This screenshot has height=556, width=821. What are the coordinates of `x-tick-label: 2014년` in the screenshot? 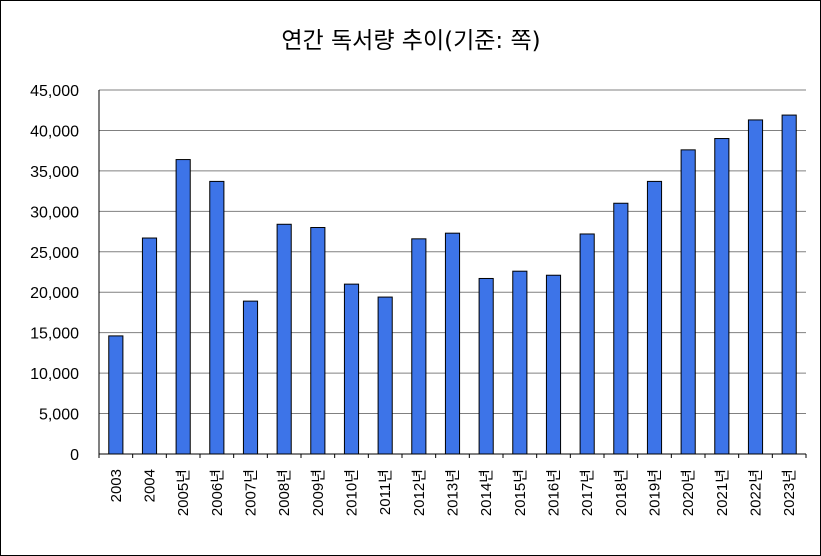 It's located at (486, 492).